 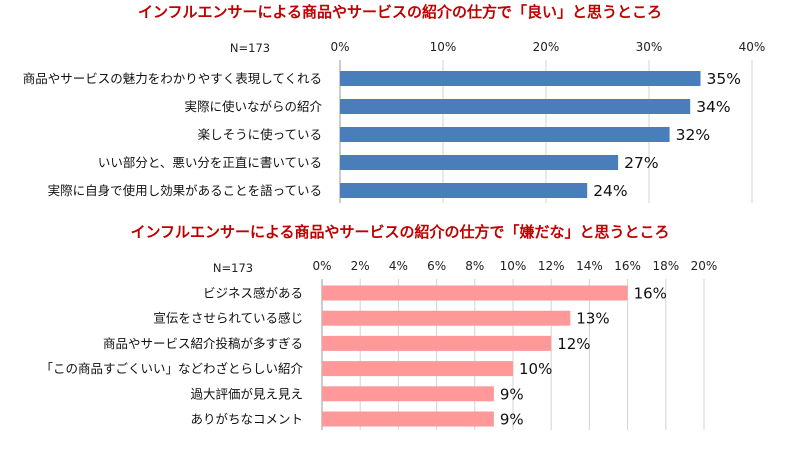 I want to click on chart2-category-label: ビジネス感がある, so click(x=253, y=293).